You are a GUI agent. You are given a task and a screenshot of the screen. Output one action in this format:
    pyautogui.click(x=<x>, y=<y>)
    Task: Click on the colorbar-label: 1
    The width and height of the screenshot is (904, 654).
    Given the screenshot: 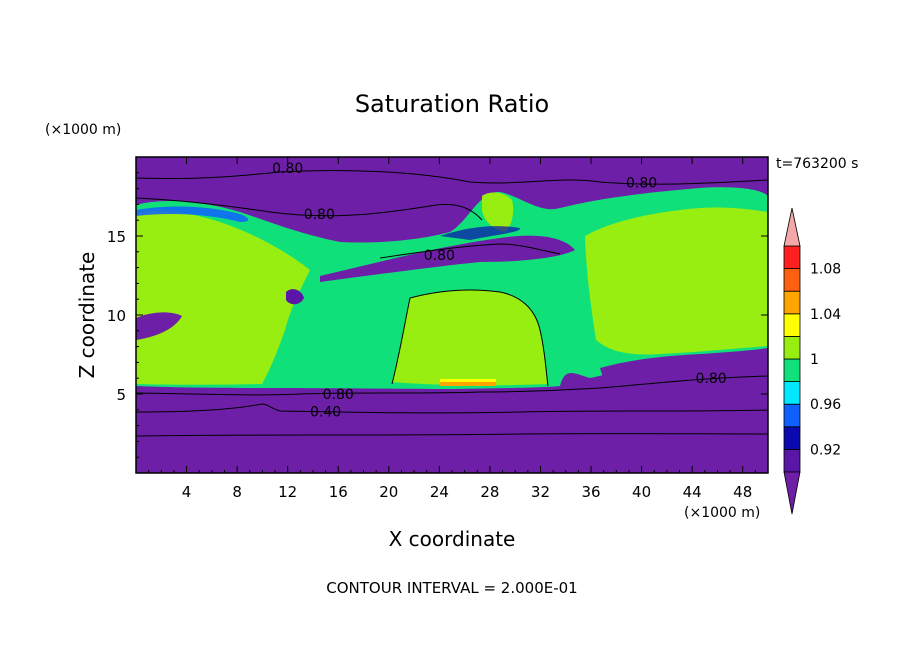 What is the action you would take?
    pyautogui.click(x=814, y=360)
    